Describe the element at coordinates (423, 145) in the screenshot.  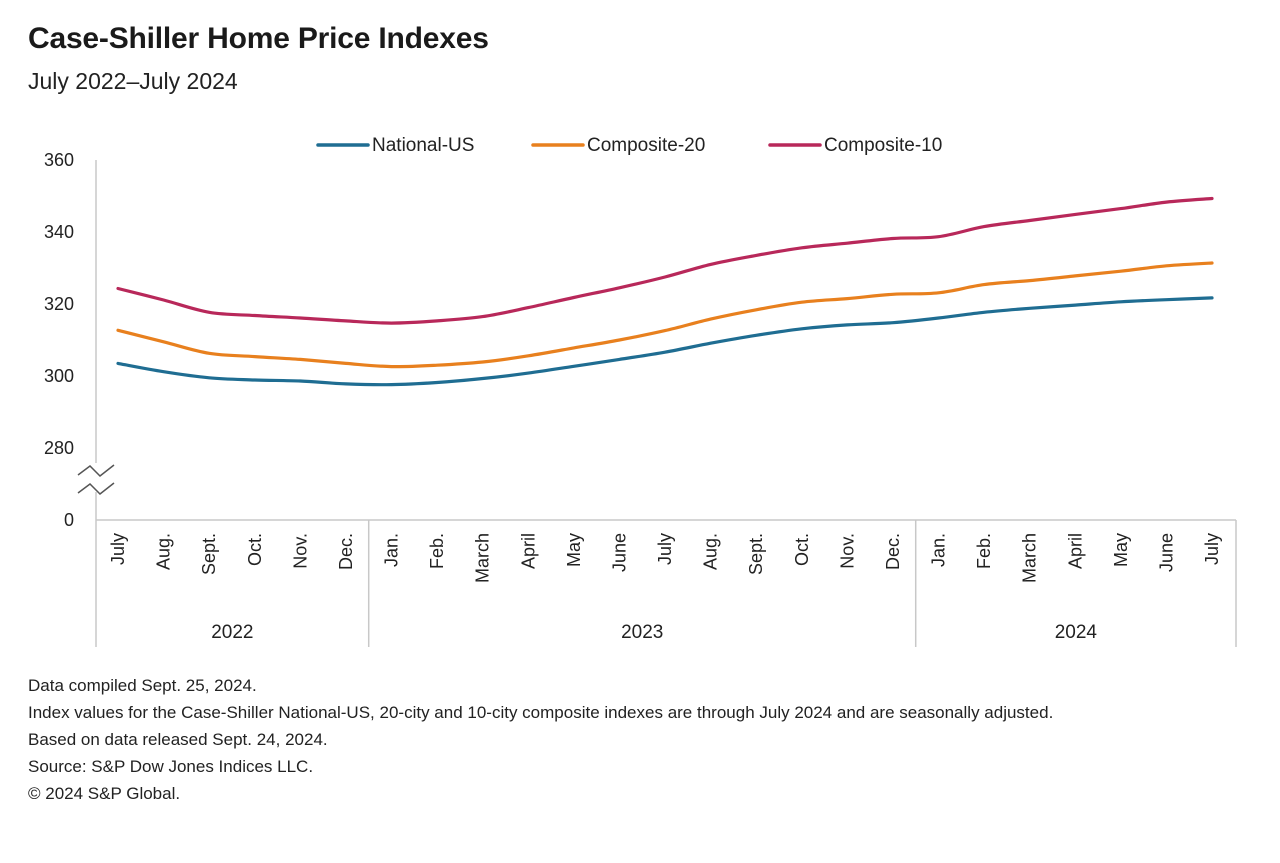
I see `legend-label-national-us: National-US` at that location.